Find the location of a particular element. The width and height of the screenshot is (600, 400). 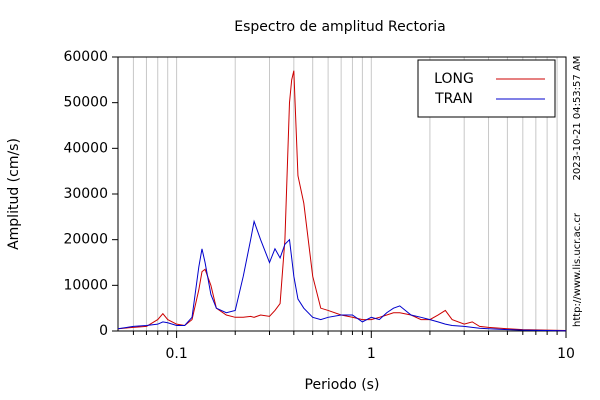

x-tick-label: 0.1 is located at coordinates (176, 354).